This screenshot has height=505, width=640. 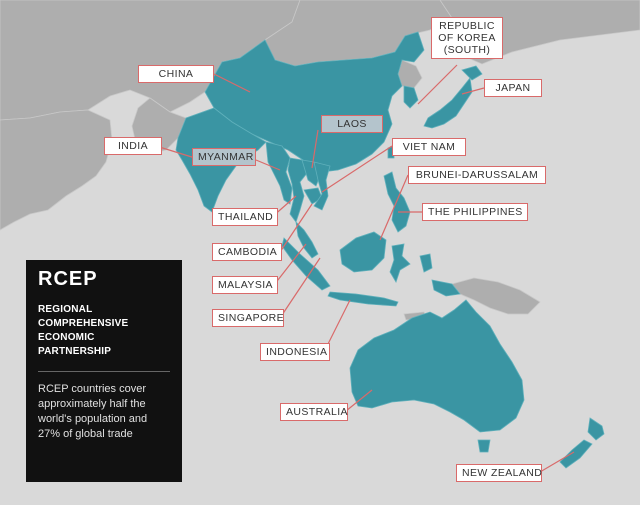 What do you see at coordinates (314, 102) in the screenshot?
I see `land-china` at bounding box center [314, 102].